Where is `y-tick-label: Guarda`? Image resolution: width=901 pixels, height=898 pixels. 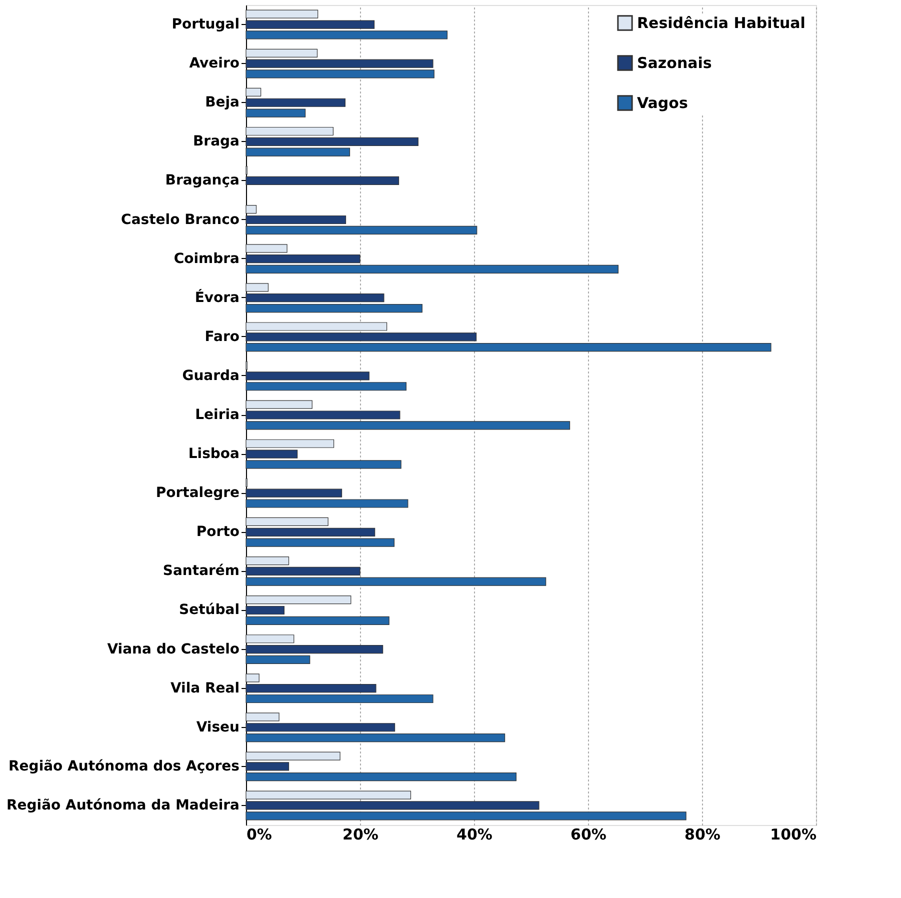 y-tick-label: Guarda is located at coordinates (211, 376).